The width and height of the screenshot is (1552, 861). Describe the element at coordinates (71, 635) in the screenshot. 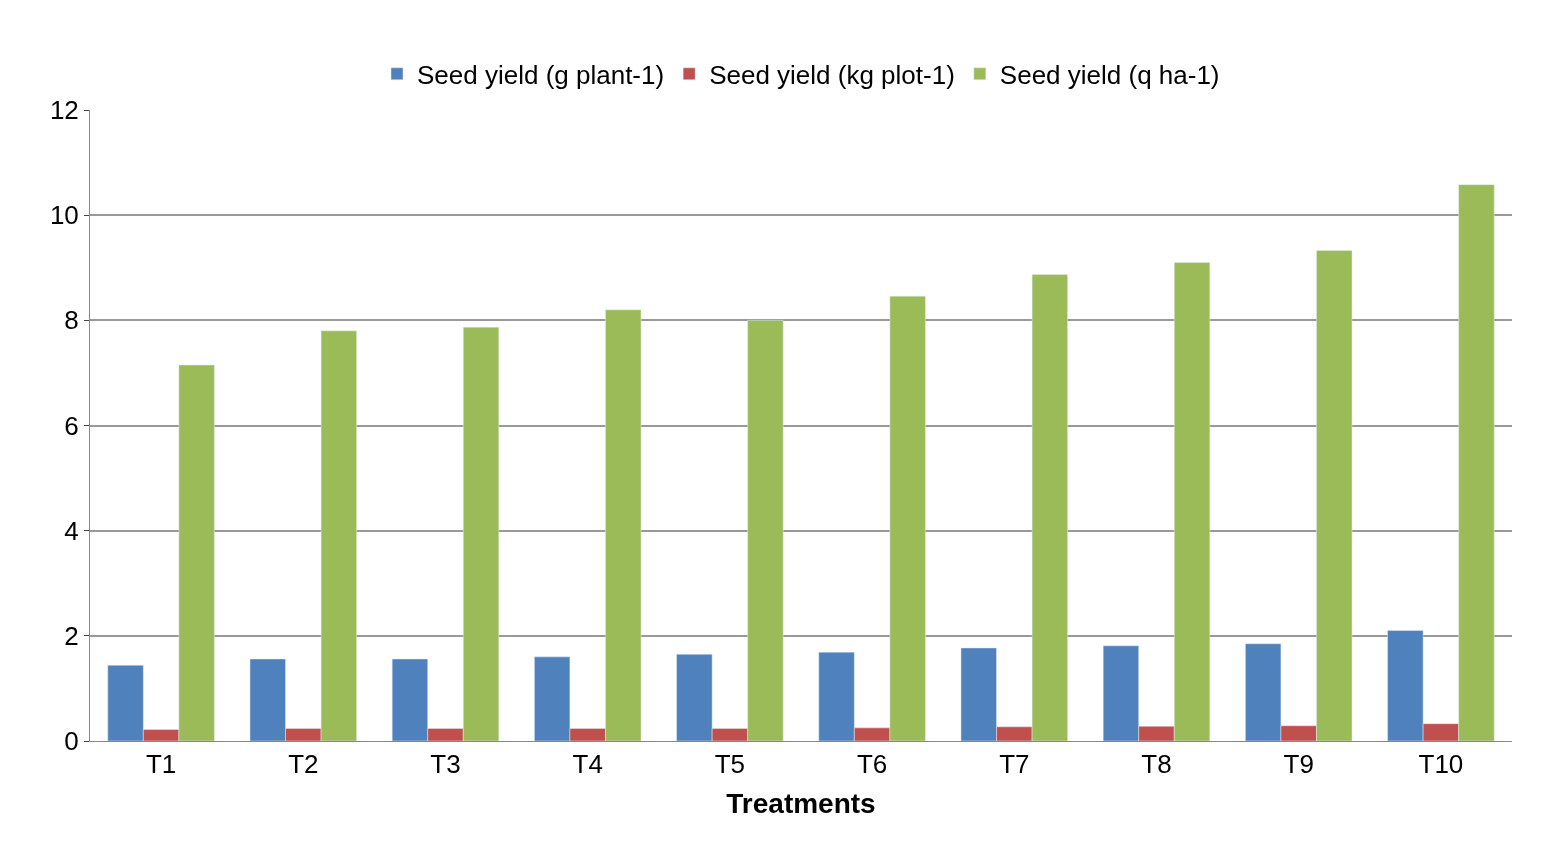

I see `y-tick-label: 2` at that location.